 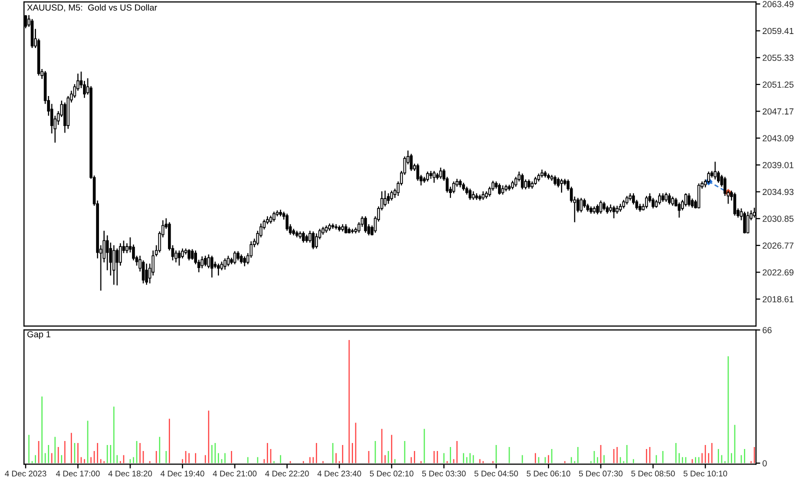 I want to click on y-tick-label: 2018.61, so click(x=778, y=299).